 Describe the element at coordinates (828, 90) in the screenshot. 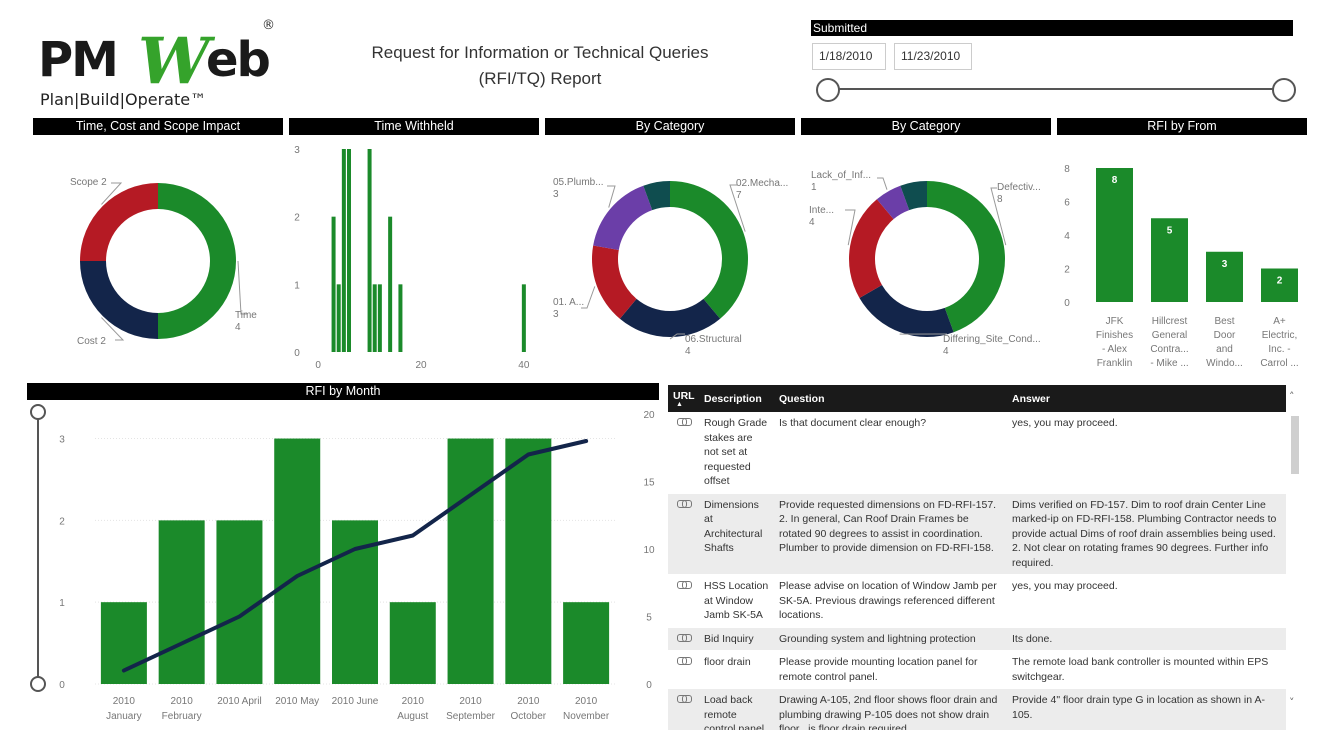

I see `date-range-start-handle` at that location.